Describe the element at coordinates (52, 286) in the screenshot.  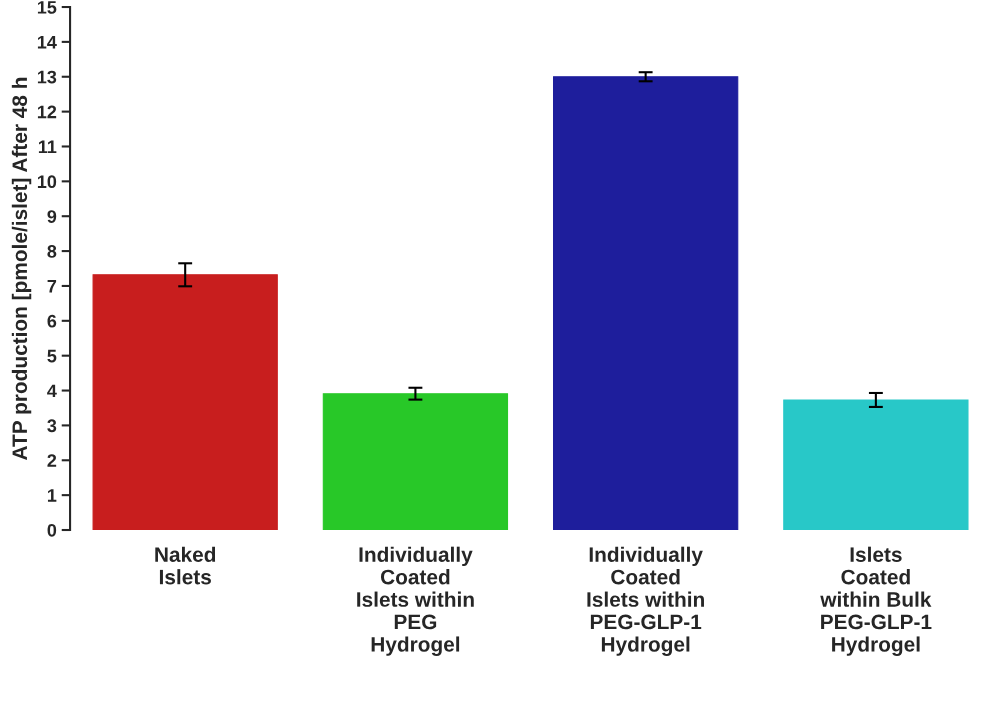
I see `y-tick-label: 7` at that location.